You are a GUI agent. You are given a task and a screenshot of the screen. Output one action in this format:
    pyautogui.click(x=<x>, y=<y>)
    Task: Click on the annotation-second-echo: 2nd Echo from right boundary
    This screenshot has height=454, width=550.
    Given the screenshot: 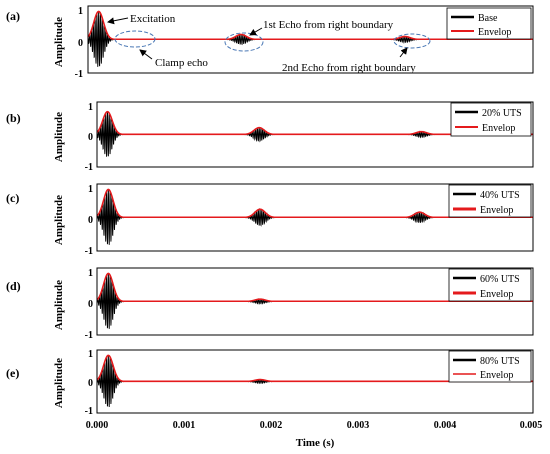 What is the action you would take?
    pyautogui.click(x=349, y=68)
    